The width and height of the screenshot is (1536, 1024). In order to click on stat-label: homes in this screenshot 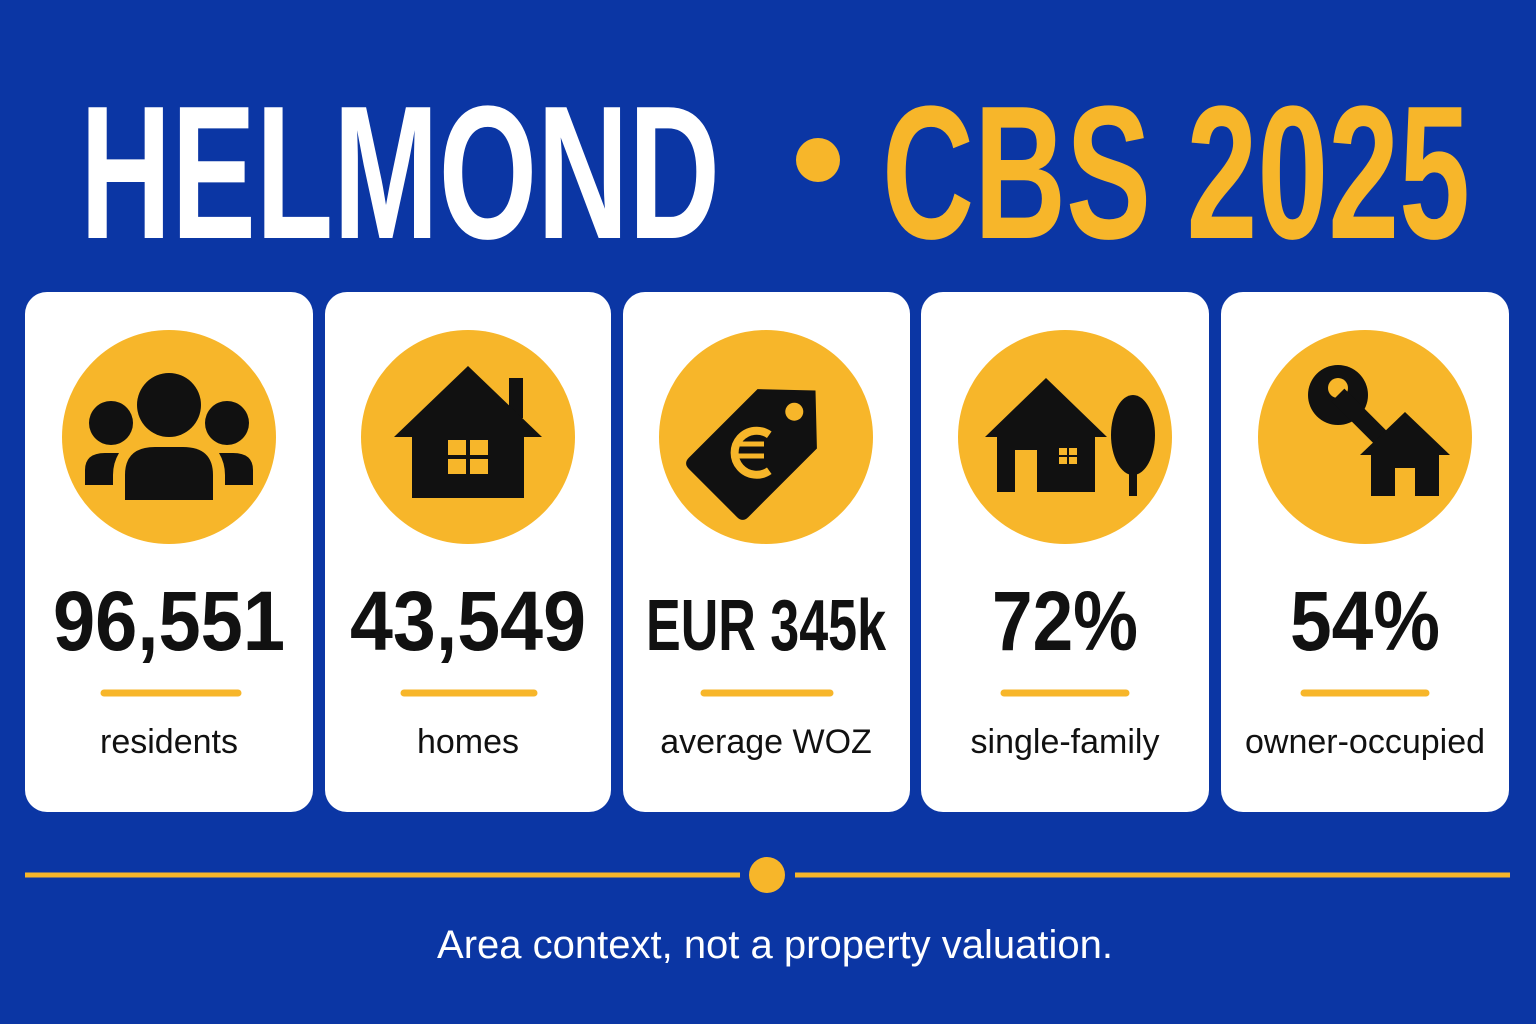, I will do `click(468, 742)`.